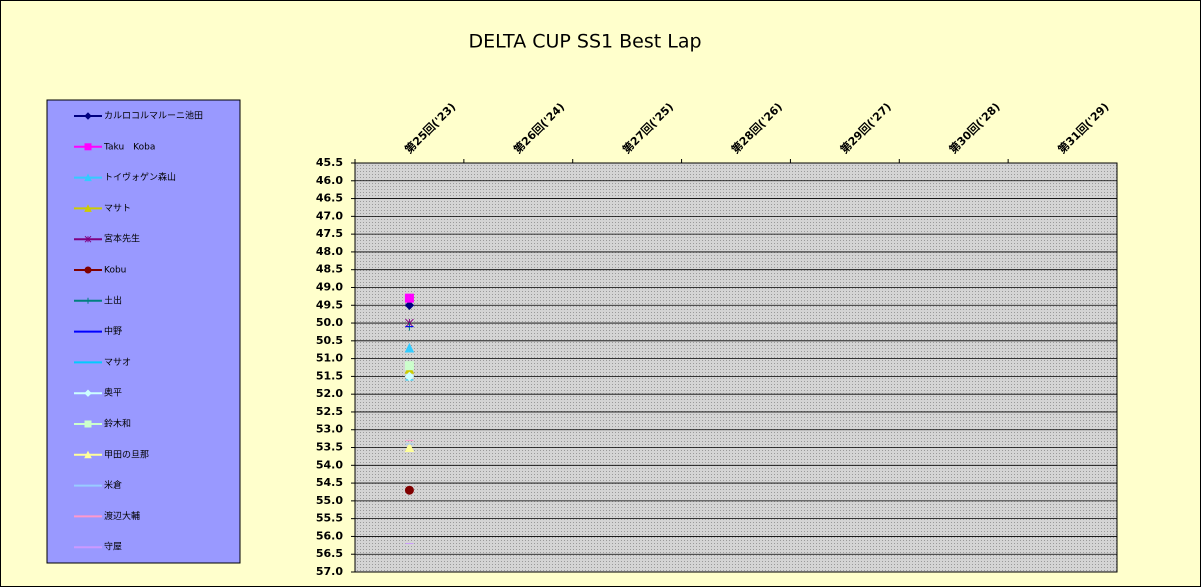  What do you see at coordinates (329, 535) in the screenshot?
I see `y-tick-label: 56.0` at bounding box center [329, 535].